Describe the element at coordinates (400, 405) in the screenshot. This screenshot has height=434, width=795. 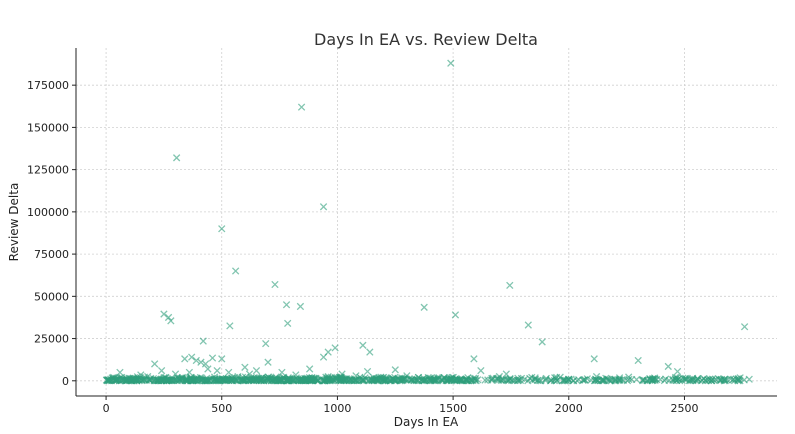
I see `x-axis-ticks: 0 500 1000 1500 2000 2500` at that location.